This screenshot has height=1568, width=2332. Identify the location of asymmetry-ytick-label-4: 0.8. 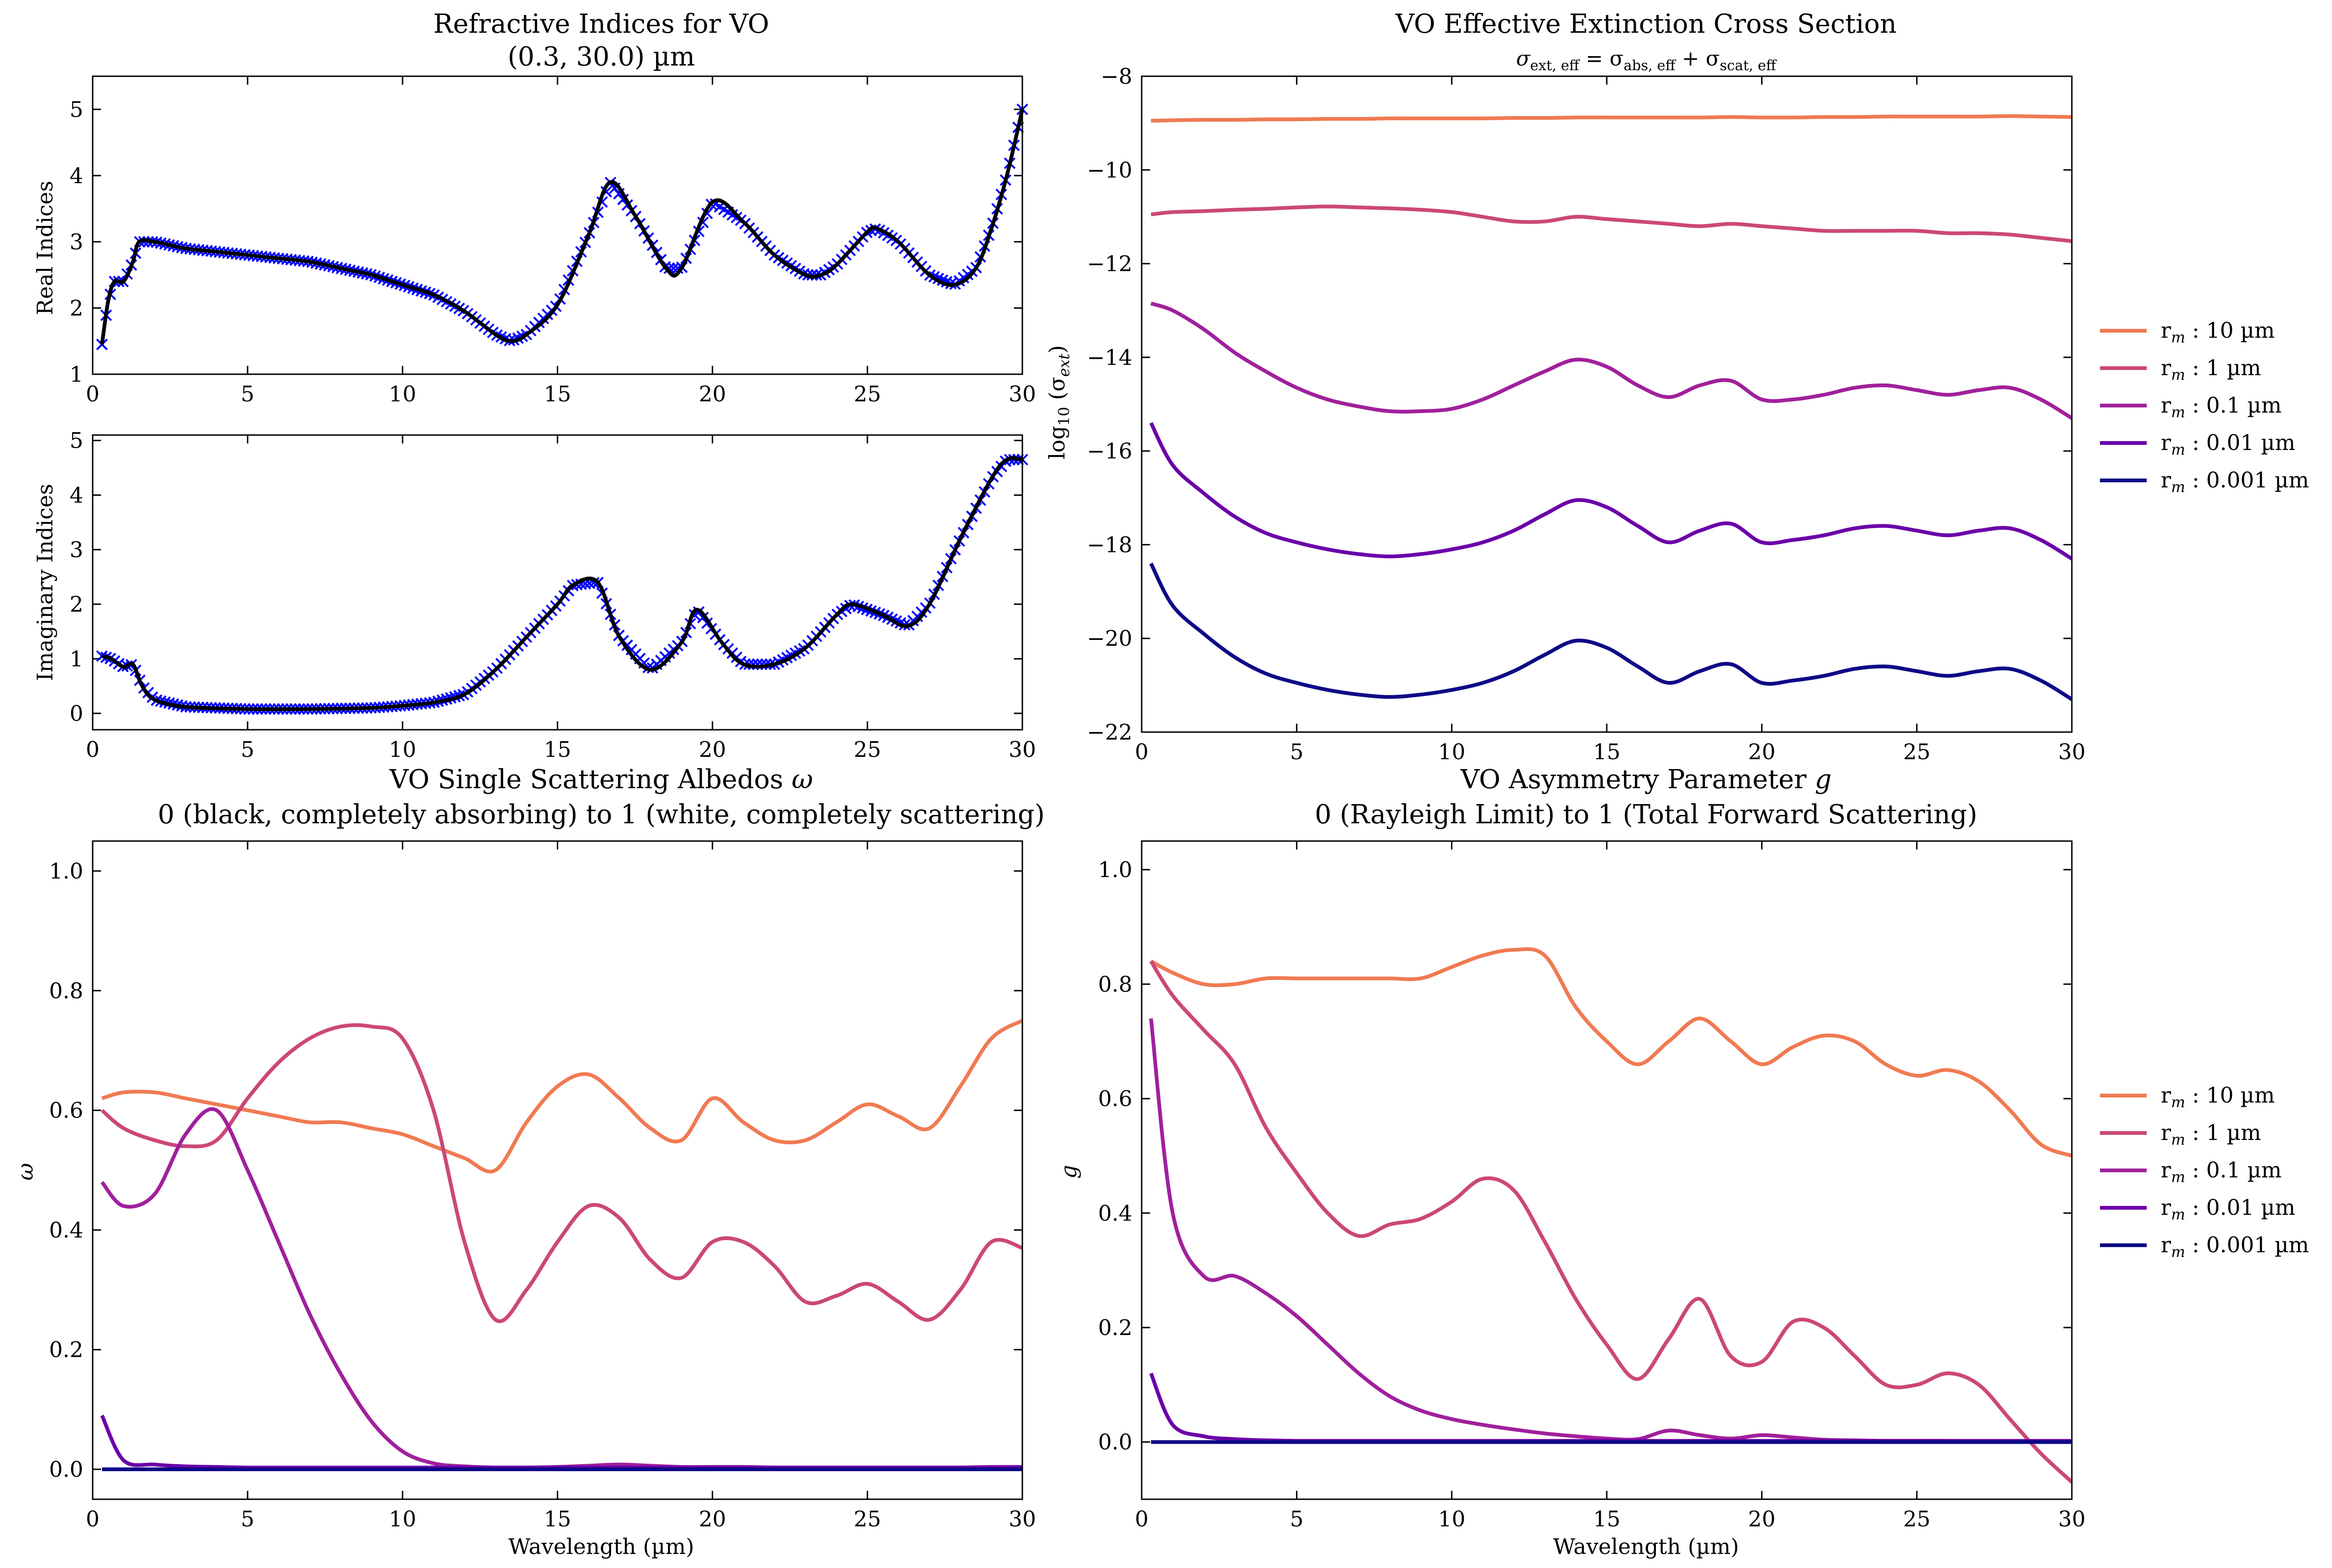
(1115, 985).